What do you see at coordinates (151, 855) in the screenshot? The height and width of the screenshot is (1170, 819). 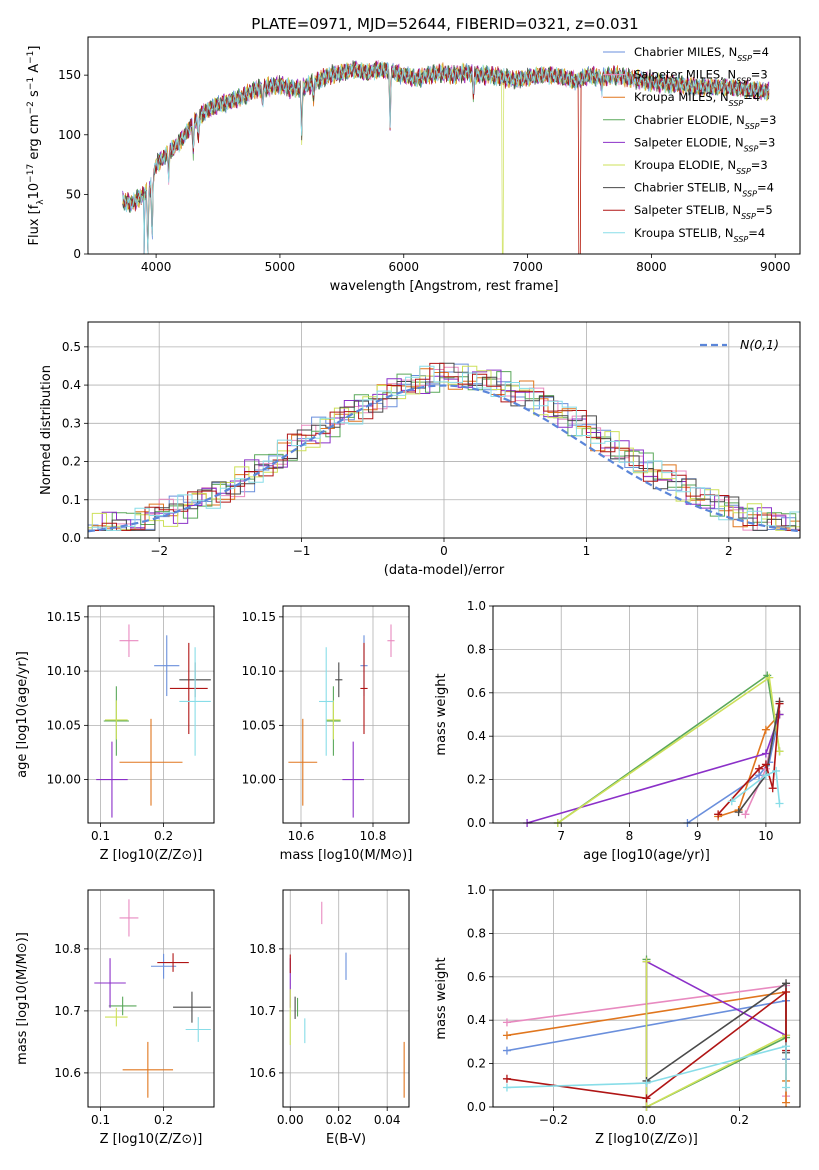 I see `age_vs_Z-xlabel: Z [log10(Z/Z⊙)]` at bounding box center [151, 855].